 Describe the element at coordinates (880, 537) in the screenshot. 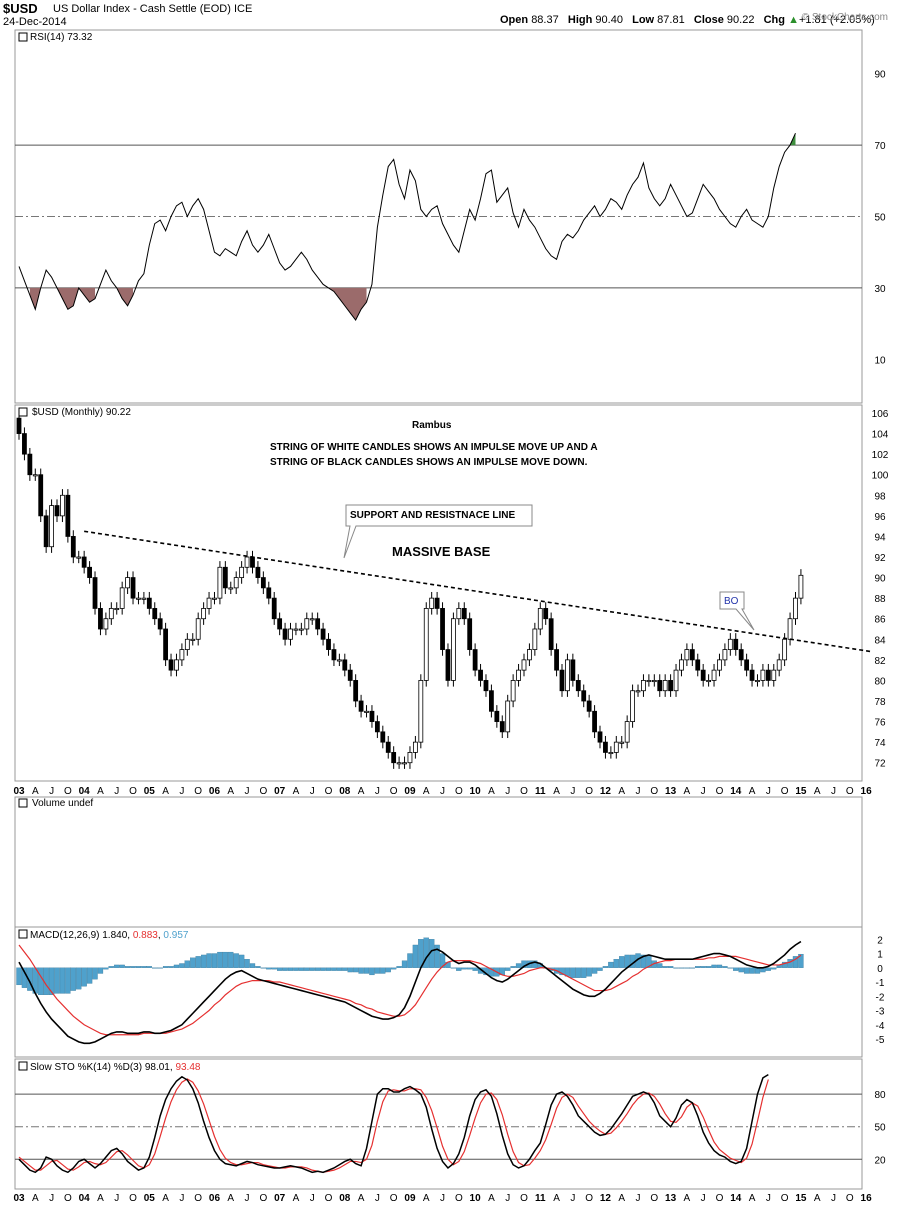

I see `price-tick-label: 94` at that location.